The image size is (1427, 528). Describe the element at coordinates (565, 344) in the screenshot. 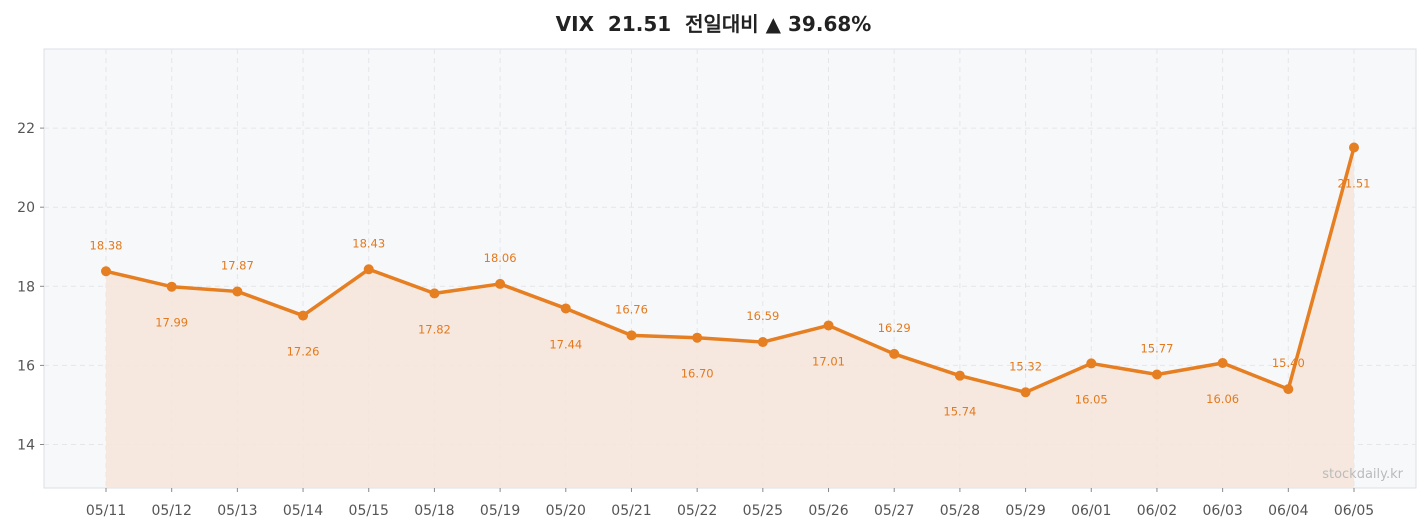

I see `data-label: 17.44` at that location.